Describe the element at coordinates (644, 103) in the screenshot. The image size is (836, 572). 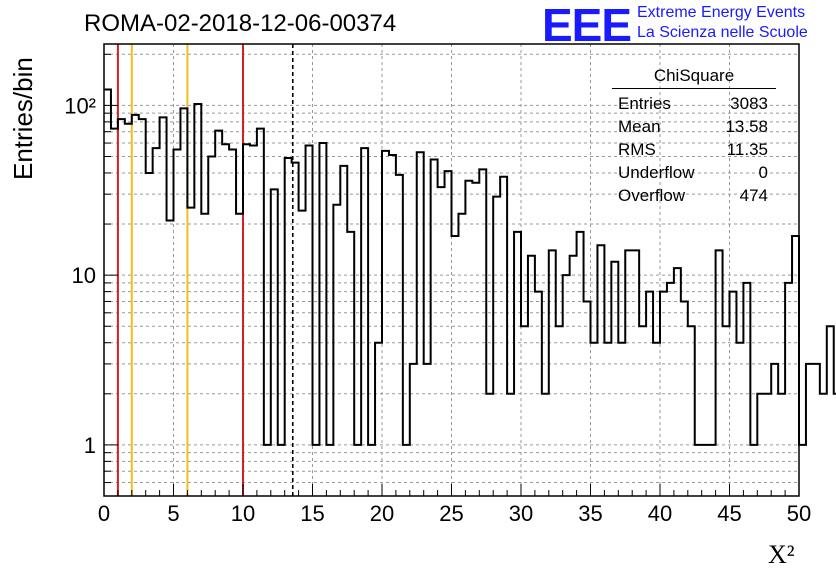
I see `stats-label: Entries` at that location.